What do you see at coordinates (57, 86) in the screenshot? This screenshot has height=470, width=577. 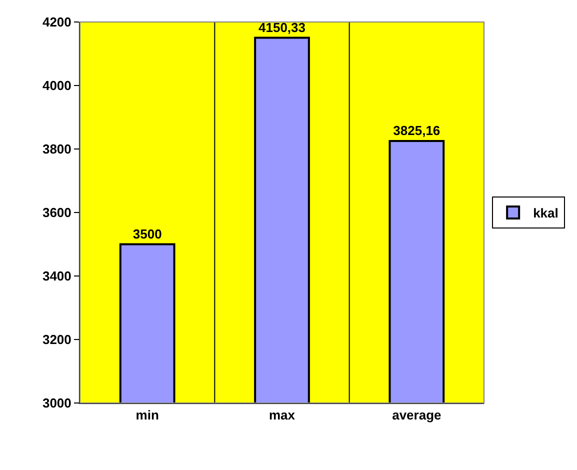 I see `y-tick-label: 4000` at bounding box center [57, 86].